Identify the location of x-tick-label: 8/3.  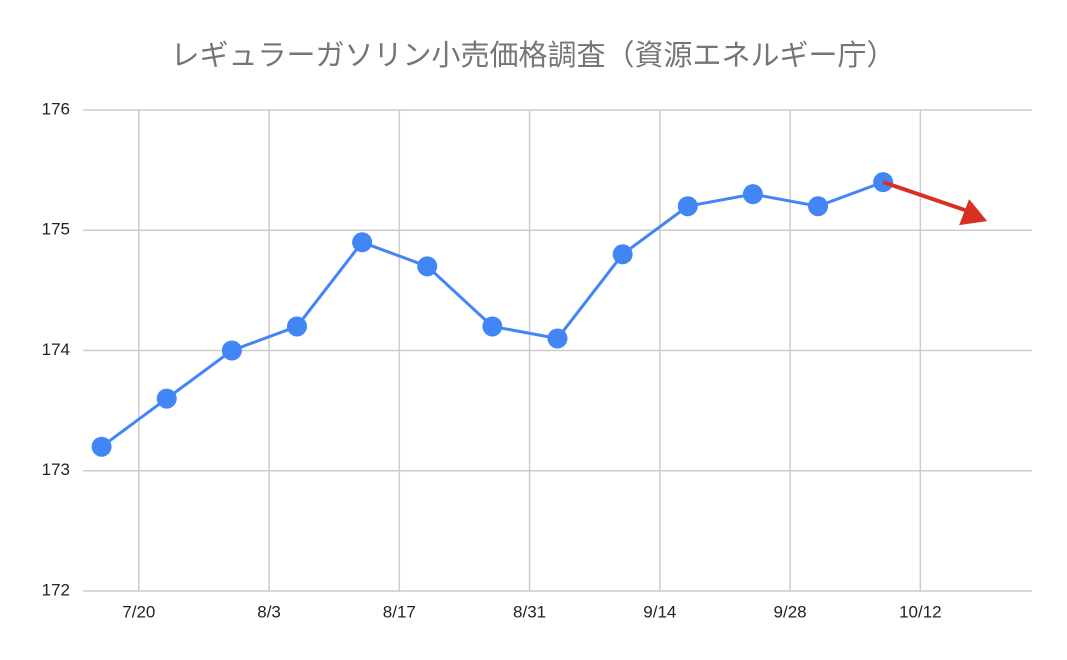
(269, 611).